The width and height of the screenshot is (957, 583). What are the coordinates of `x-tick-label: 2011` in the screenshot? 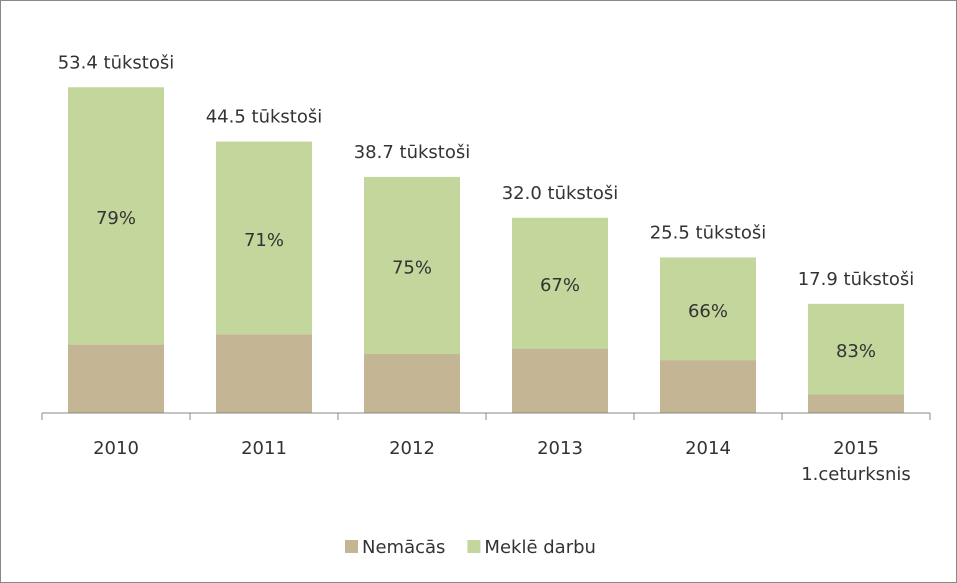 It's located at (264, 448).